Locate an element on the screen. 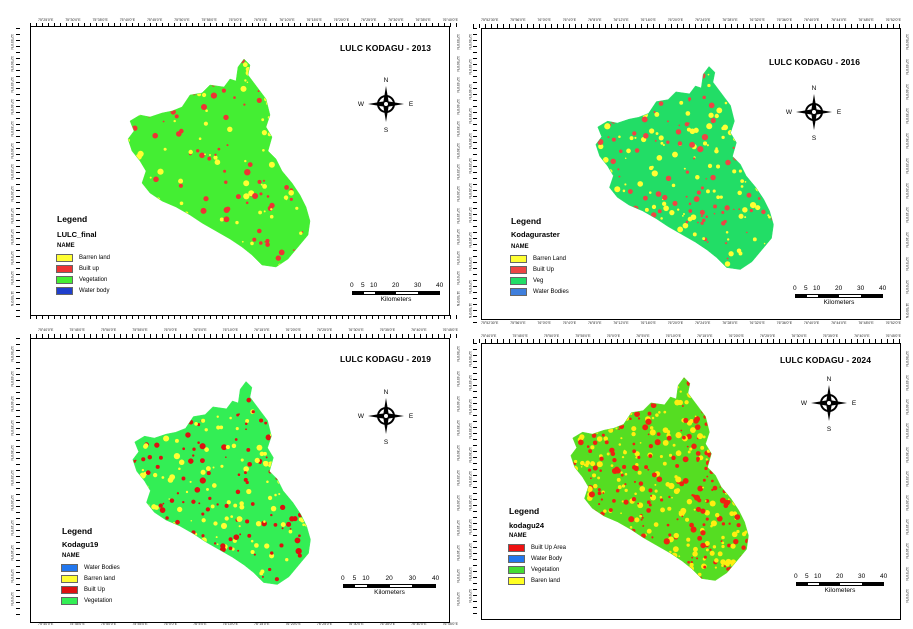 The width and height of the screenshot is (913, 629). legend-item: Built Up is located at coordinates (539, 269).